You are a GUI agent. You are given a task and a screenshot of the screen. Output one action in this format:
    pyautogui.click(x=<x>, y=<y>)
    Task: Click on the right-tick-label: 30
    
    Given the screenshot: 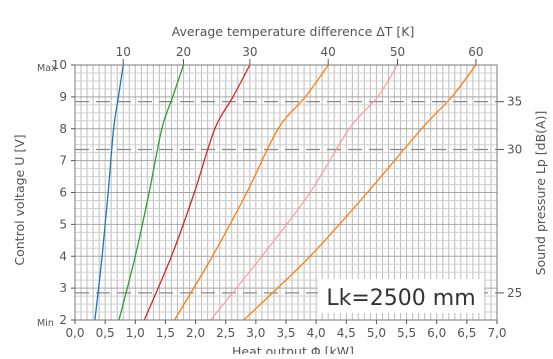 What is the action you would take?
    pyautogui.click(x=514, y=149)
    